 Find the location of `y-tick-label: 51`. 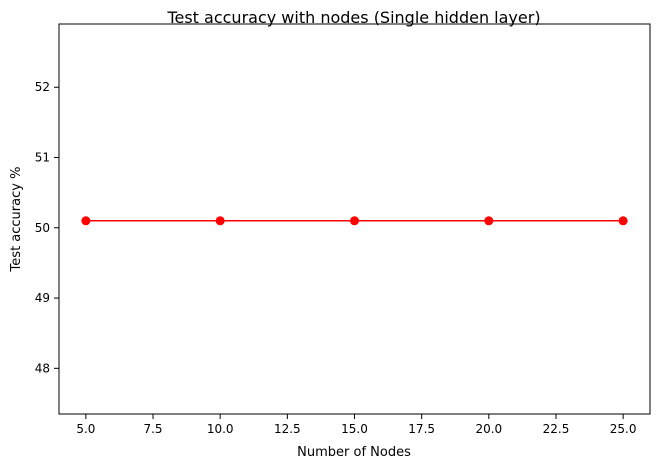

y-tick-label: 51 is located at coordinates (42, 158).